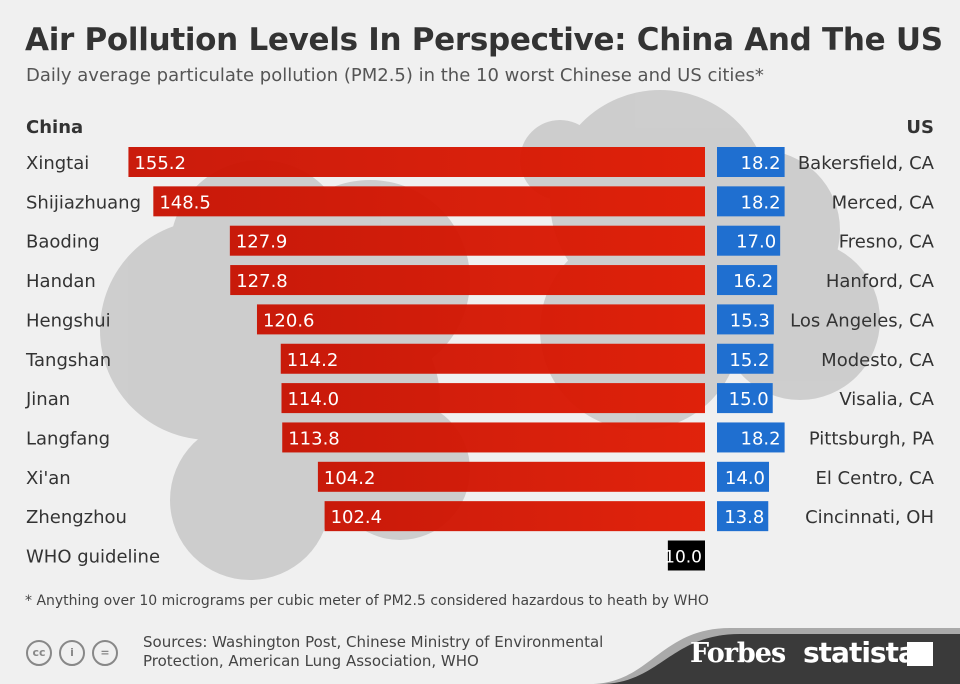 This screenshot has height=684, width=960. I want to click on us-city-label: Visalia, CA, so click(886, 399).